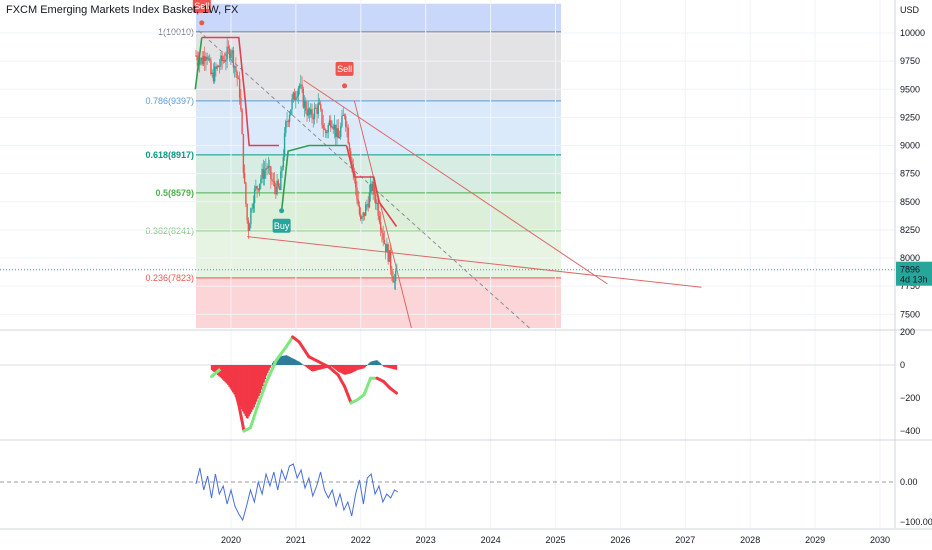 The width and height of the screenshot is (932, 550). Describe the element at coordinates (231, 540) in the screenshot. I see `time-axis-tick: 2020` at that location.